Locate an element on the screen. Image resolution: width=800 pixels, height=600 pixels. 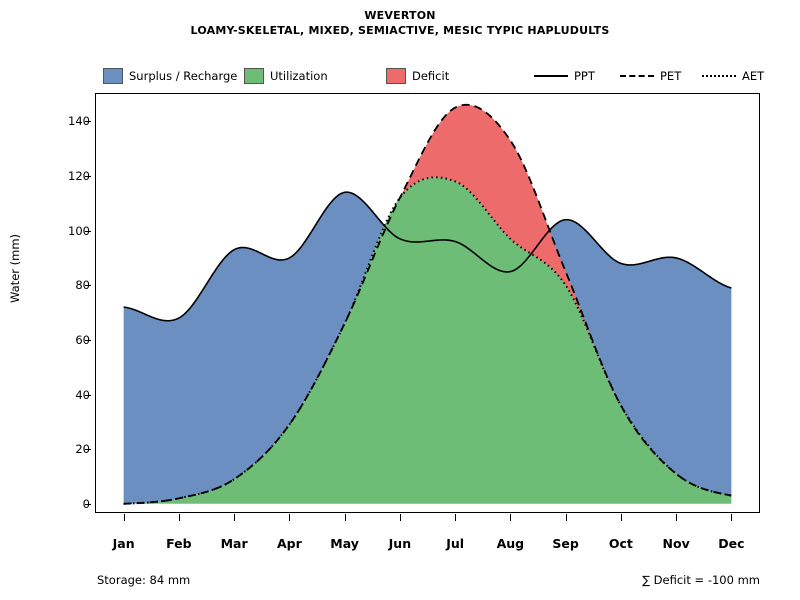
x-axis-ticks: Jan Feb Mar Apr May Jun Jul Aug Sep Oct Nov Dec is located at coordinates (427, 539).